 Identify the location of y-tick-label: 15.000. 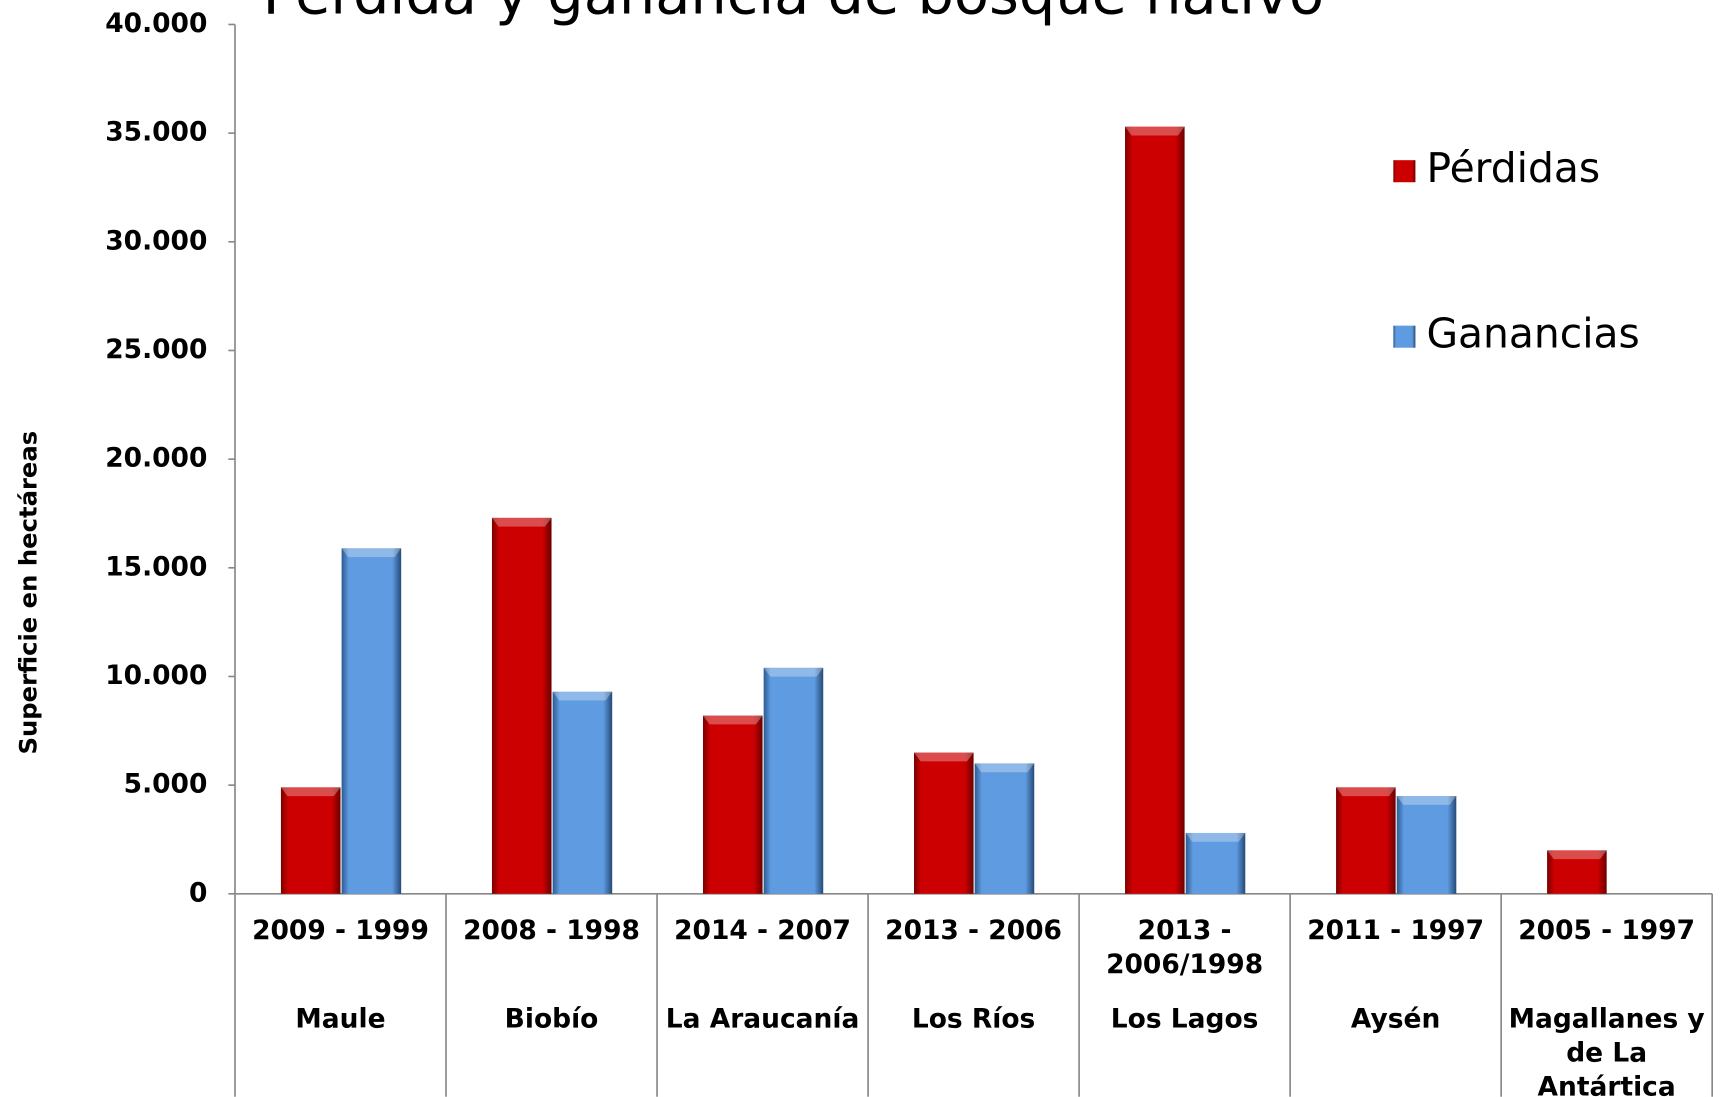
(156, 566).